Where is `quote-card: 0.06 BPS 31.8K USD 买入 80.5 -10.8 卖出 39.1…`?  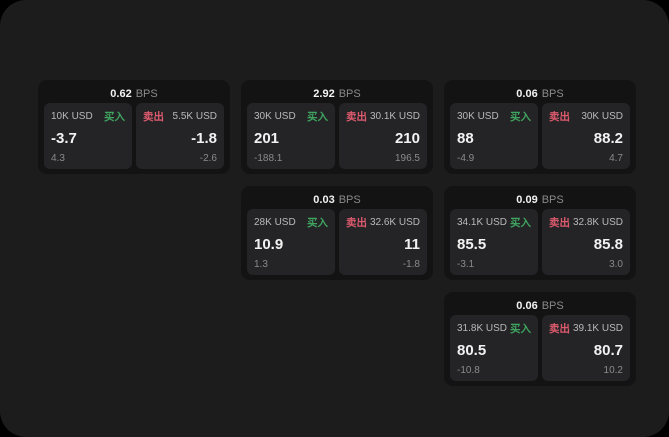 quote-card: 0.06 BPS 31.8K USD 买入 80.5 -10.8 卖出 39.1… is located at coordinates (540, 339).